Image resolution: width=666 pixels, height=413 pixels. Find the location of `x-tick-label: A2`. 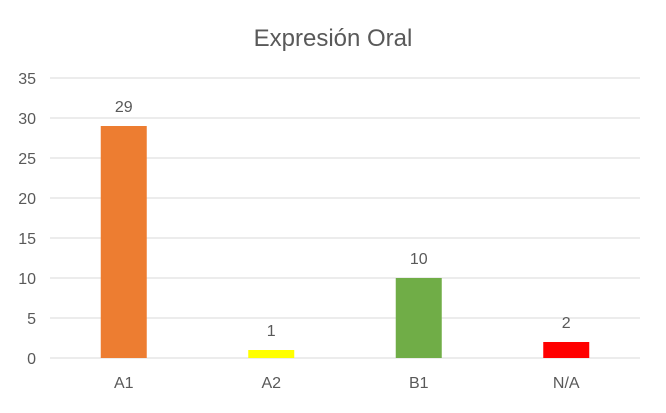

x-tick-label: A2 is located at coordinates (271, 383).